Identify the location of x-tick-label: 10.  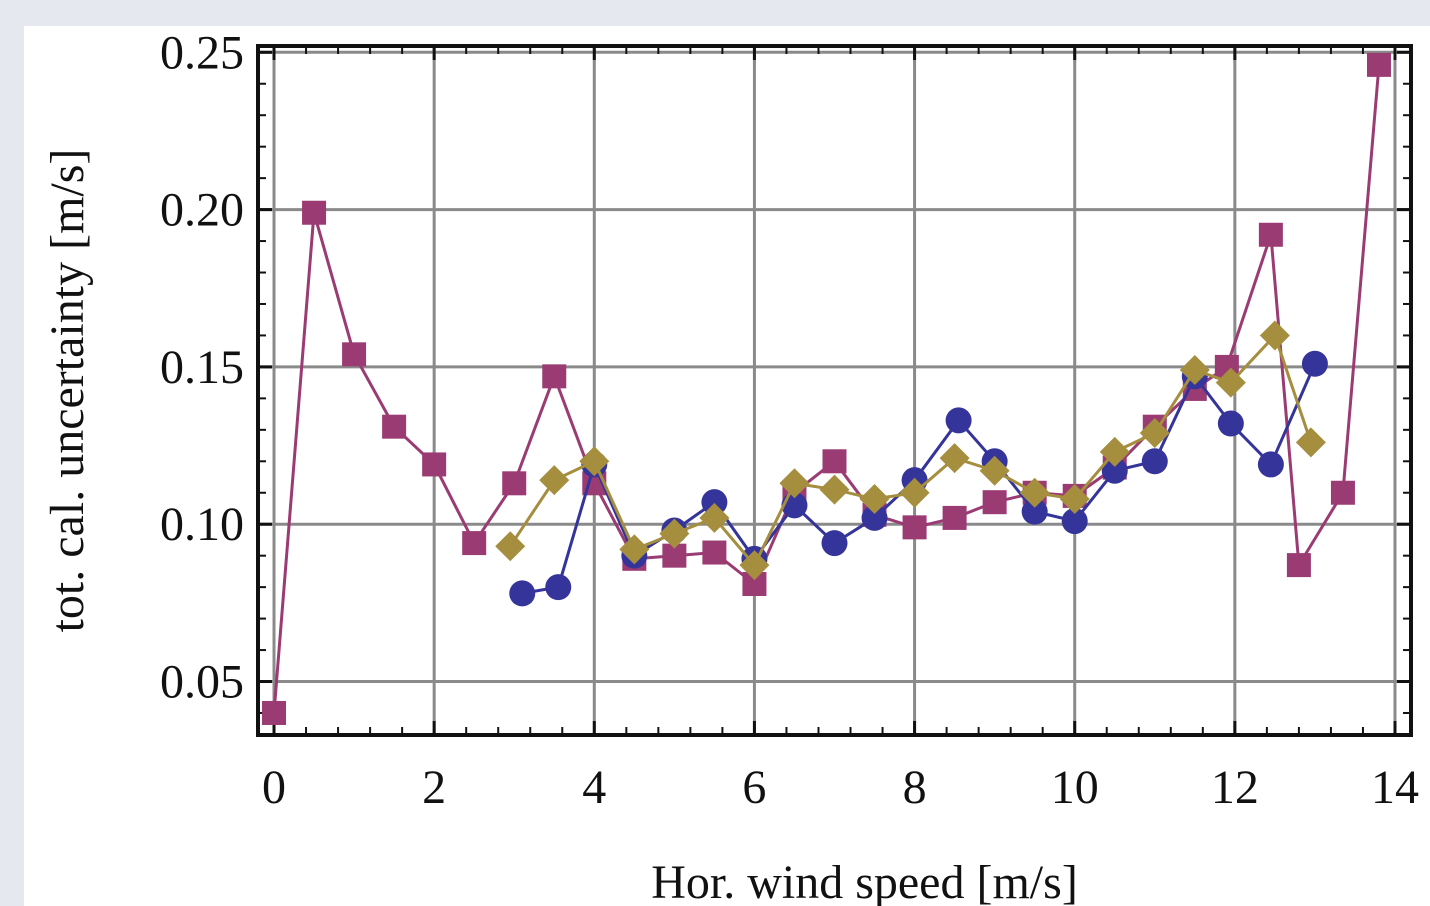
(1075, 787).